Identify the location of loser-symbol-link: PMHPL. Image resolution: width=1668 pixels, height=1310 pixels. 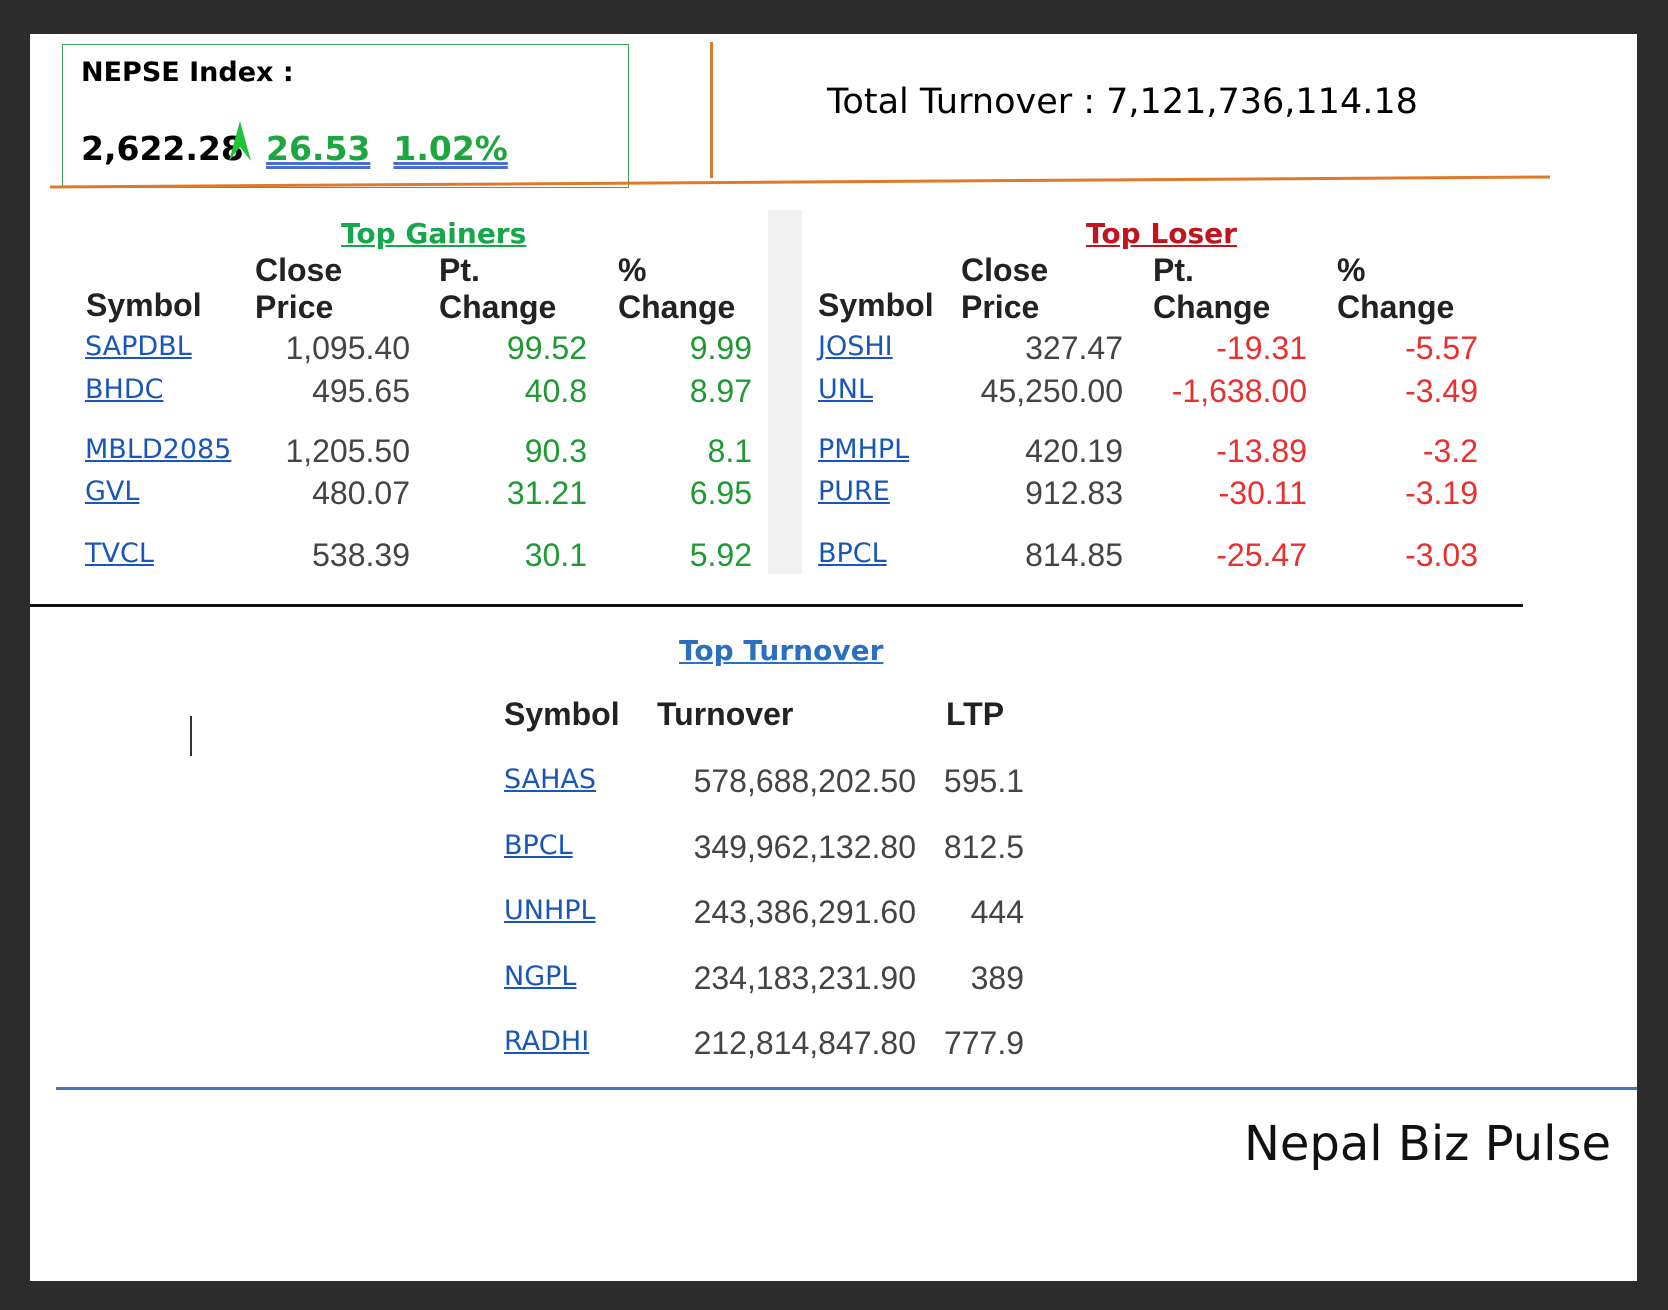
(864, 449).